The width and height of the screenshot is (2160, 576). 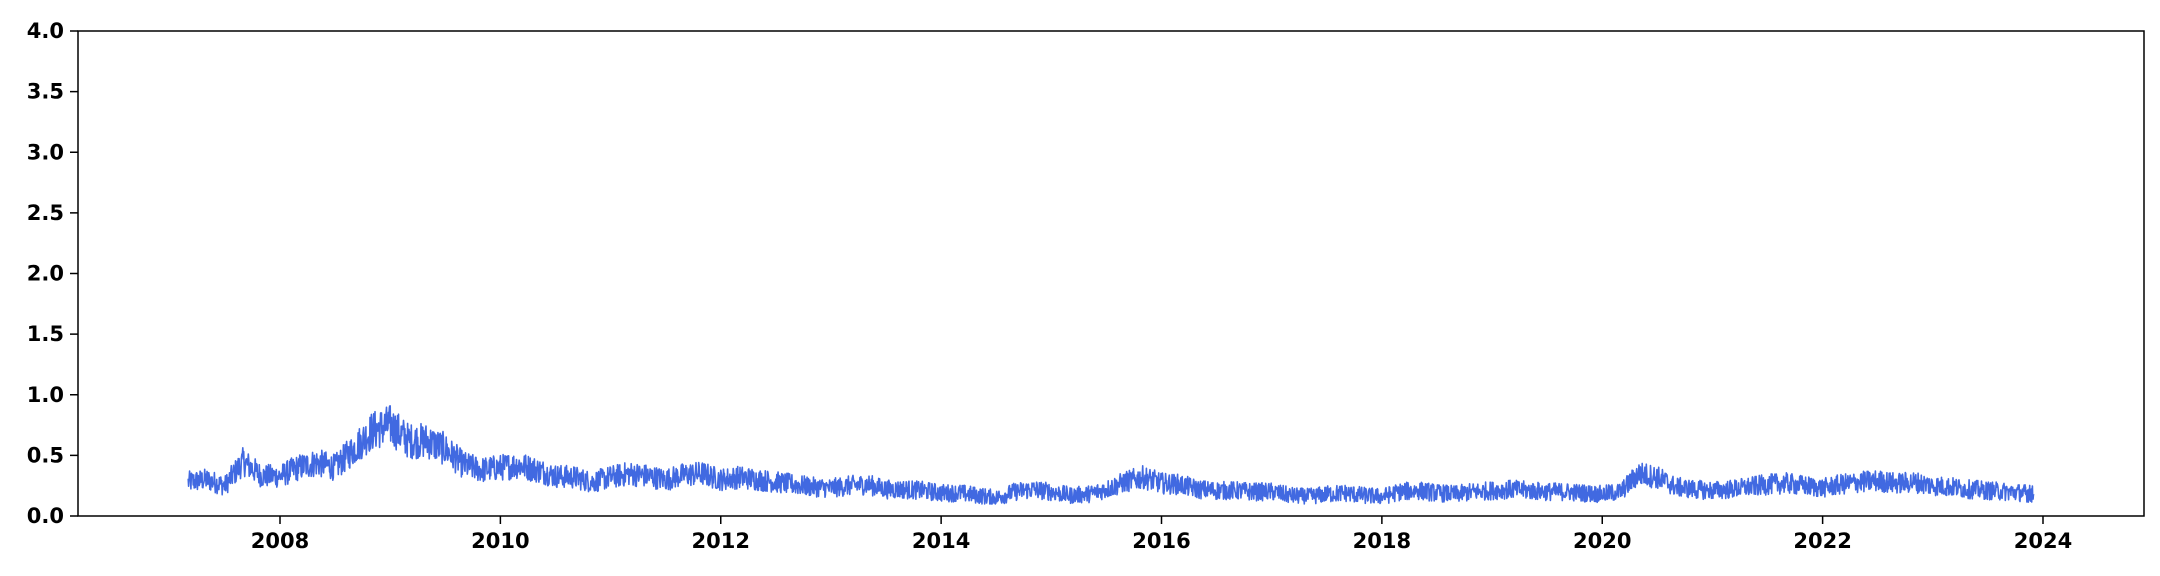 I want to click on x-tick-label: 2010, so click(x=500, y=541).